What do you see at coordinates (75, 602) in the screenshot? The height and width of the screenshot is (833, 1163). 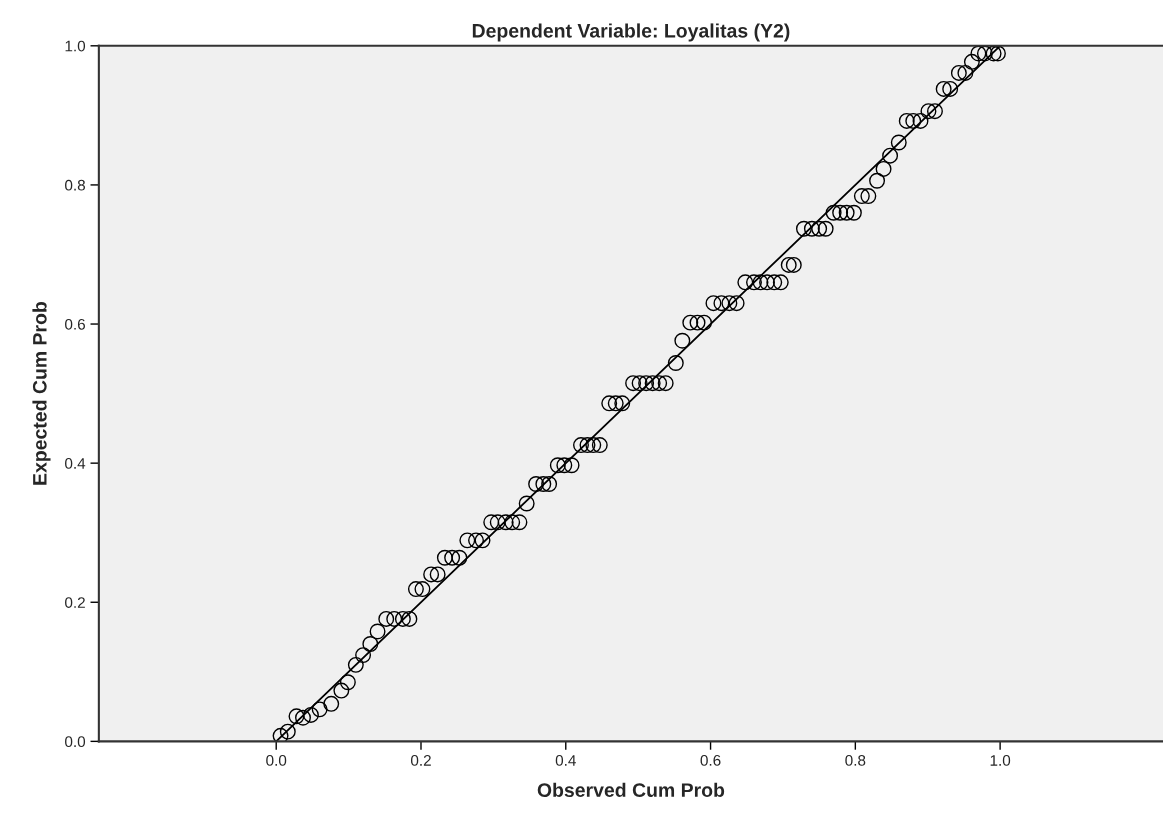 I see `y-tick-label: 0.2` at bounding box center [75, 602].